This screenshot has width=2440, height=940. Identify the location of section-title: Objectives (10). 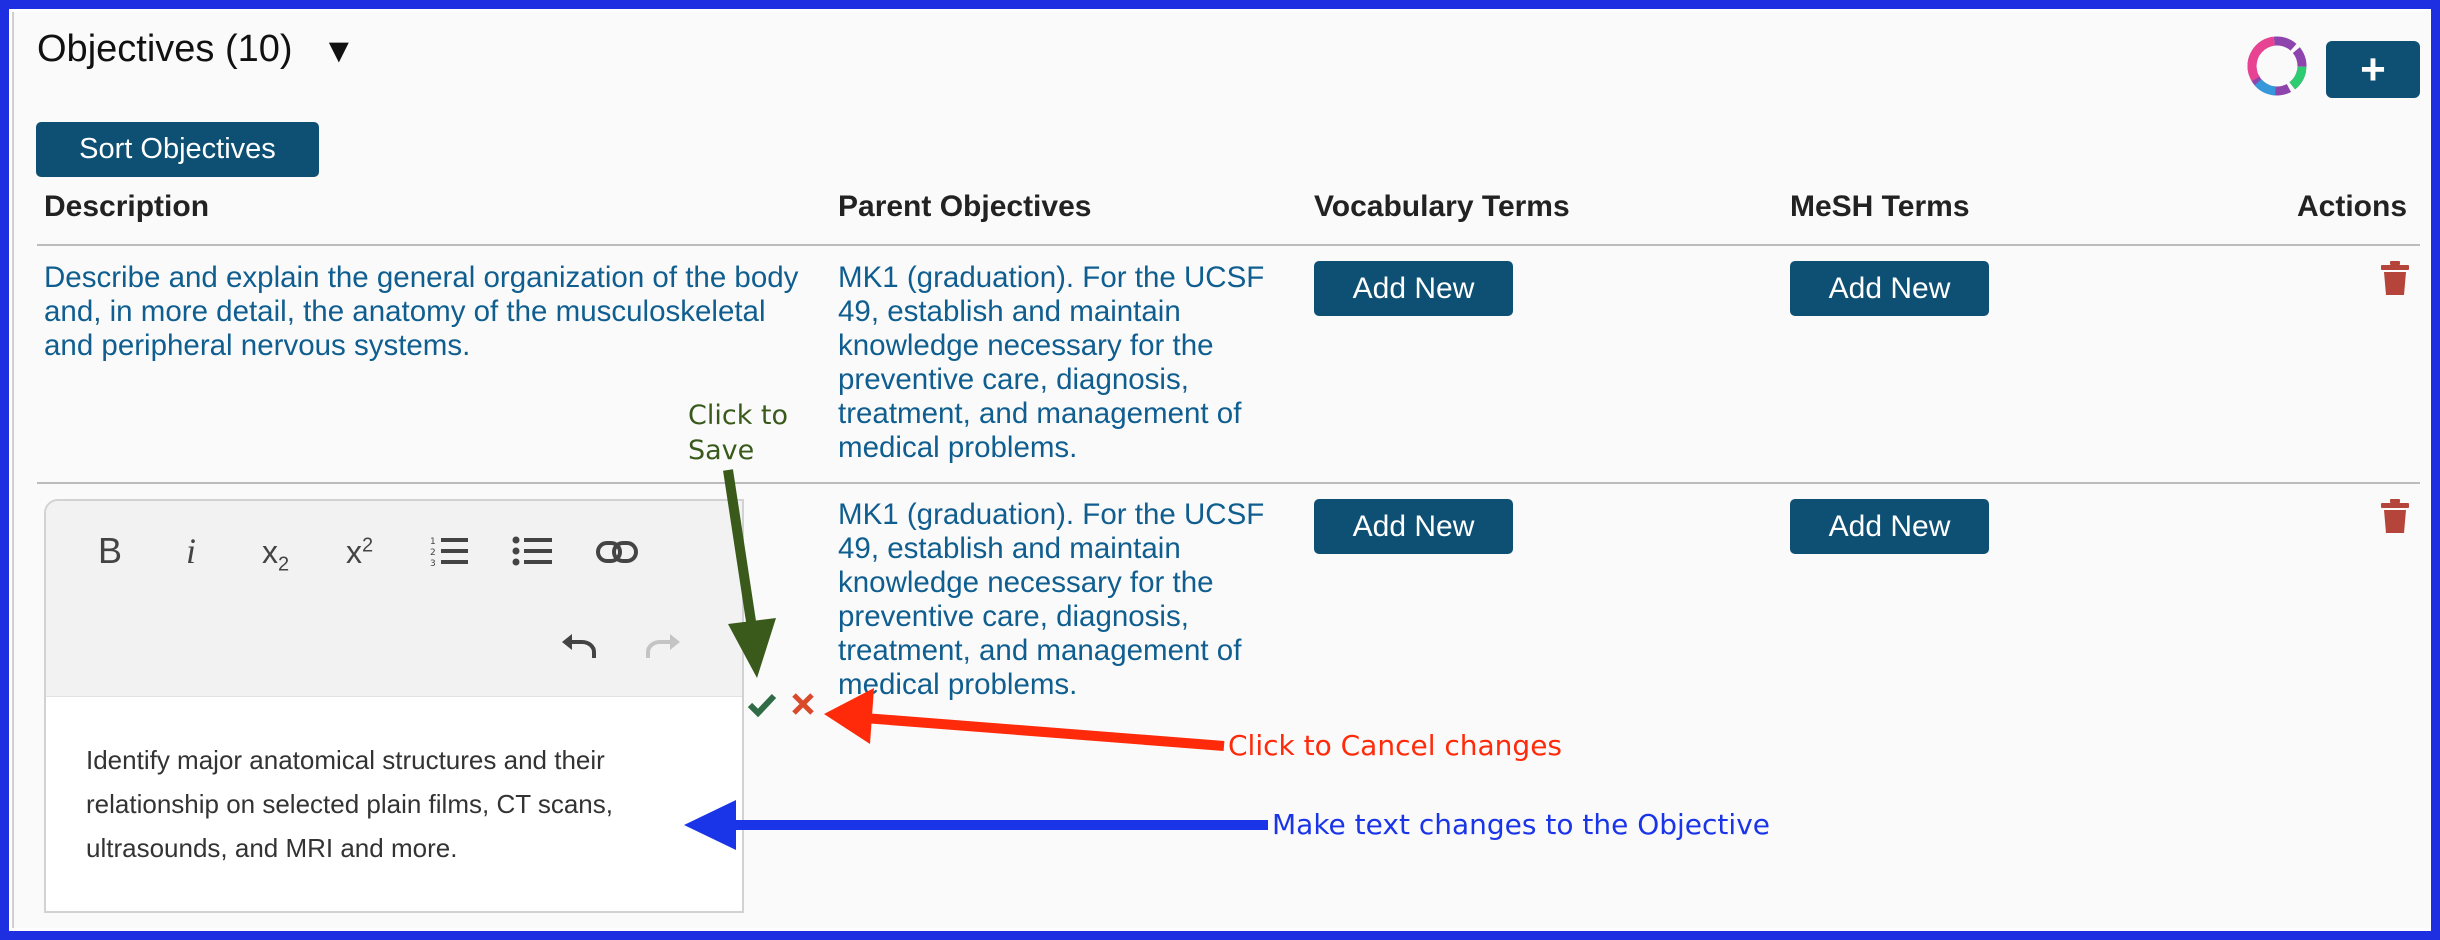
(165, 49).